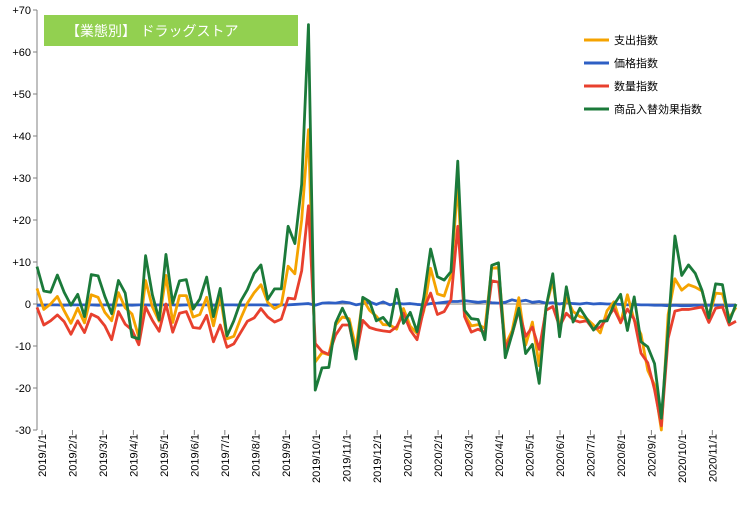  What do you see at coordinates (165, 455) in the screenshot?
I see `x-tick-label: 2019/5/1` at bounding box center [165, 455].